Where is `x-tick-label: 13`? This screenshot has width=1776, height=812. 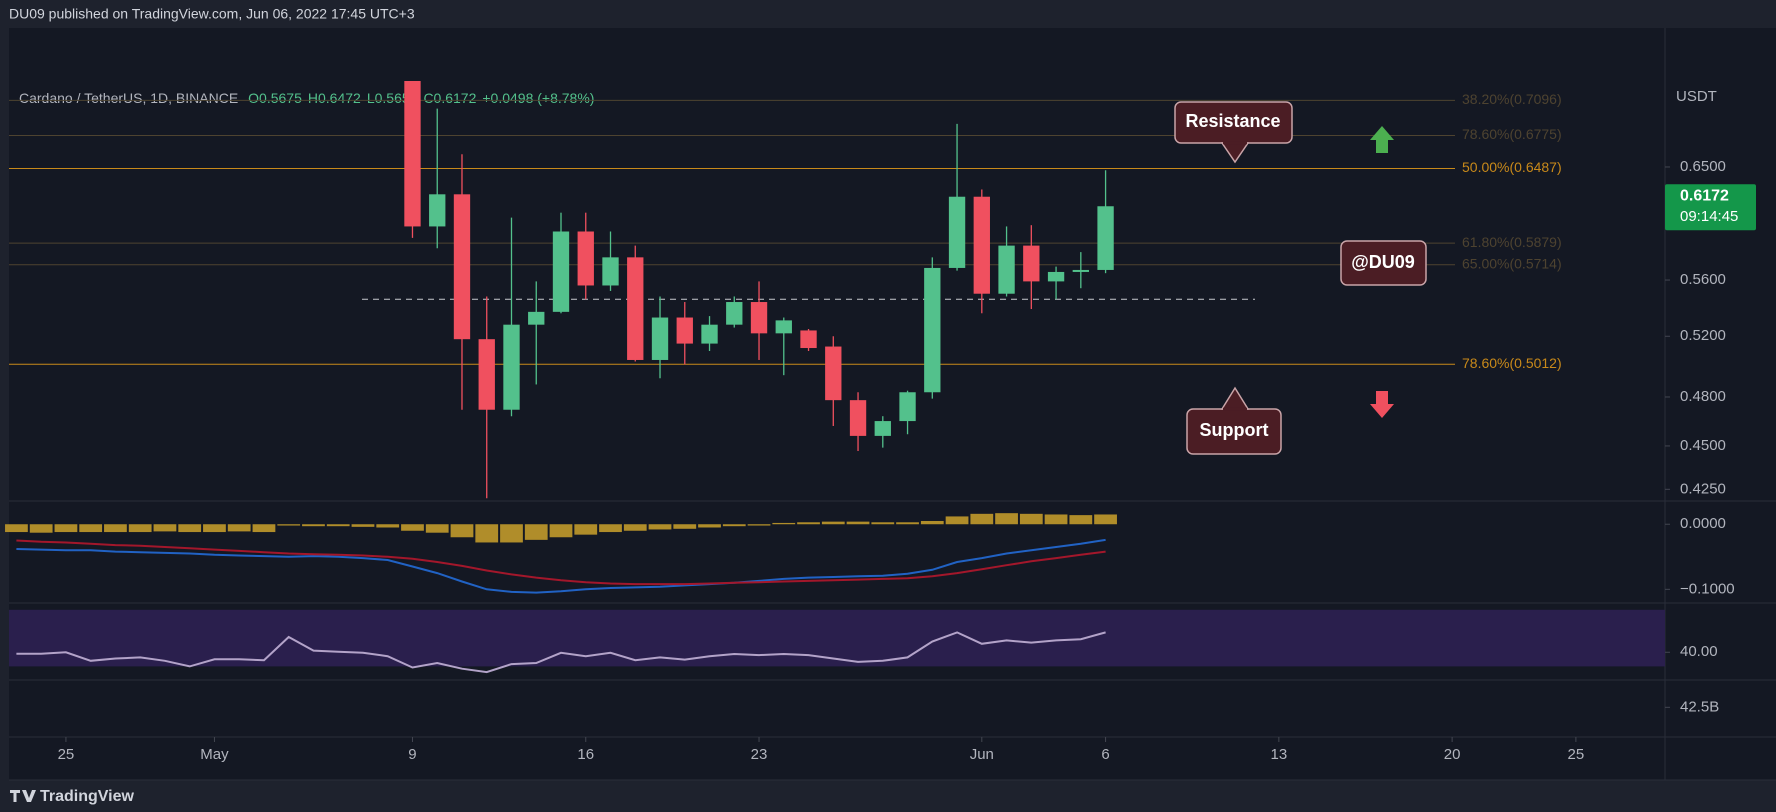
x-tick-label: 13 is located at coordinates (1279, 754).